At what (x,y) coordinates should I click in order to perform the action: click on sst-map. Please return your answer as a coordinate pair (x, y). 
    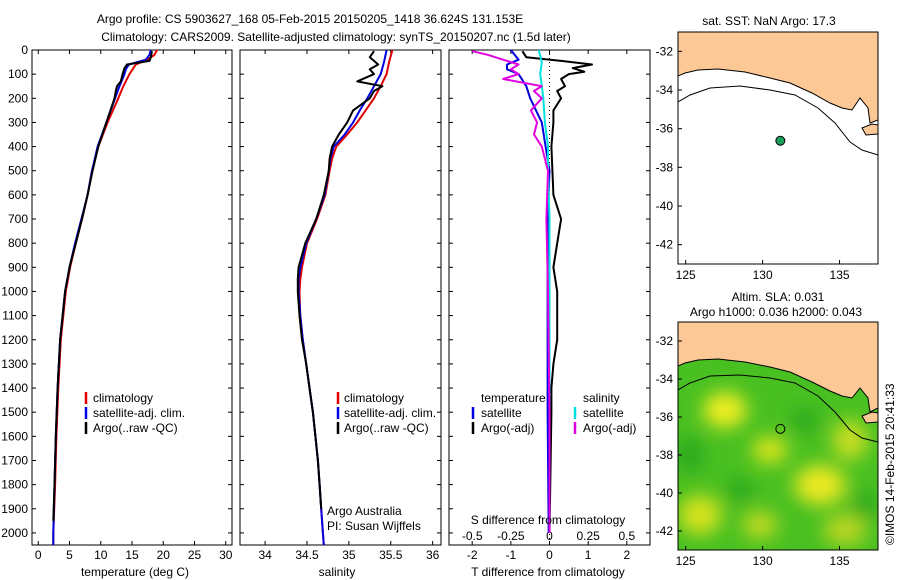
    Looking at the image, I should click on (778, 148).